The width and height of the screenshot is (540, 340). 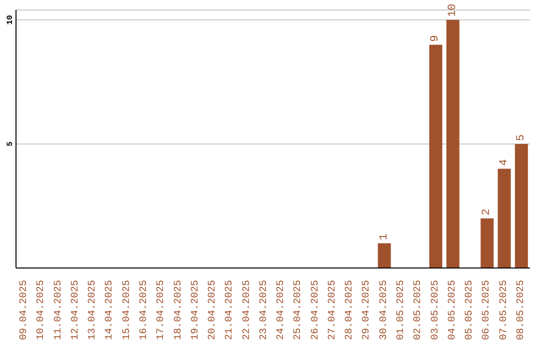 I want to click on x-tick-label: 03.05.2025, so click(x=436, y=310).